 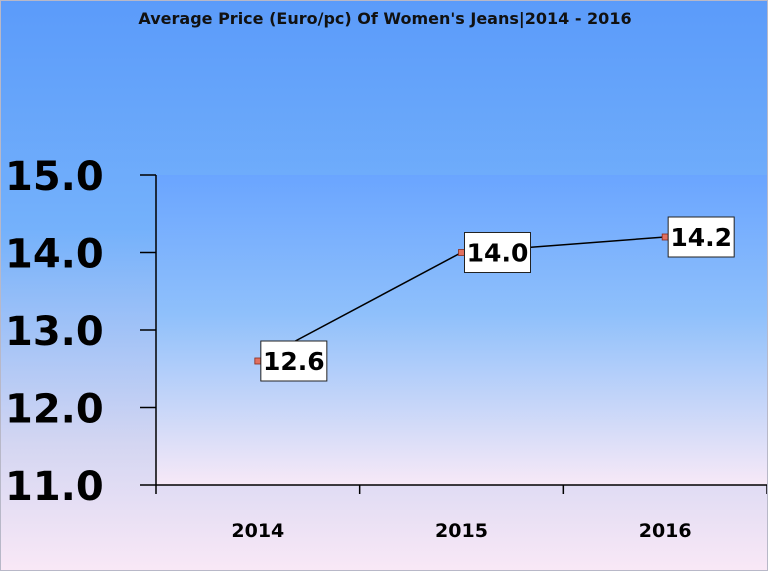 What do you see at coordinates (665, 531) in the screenshot?
I see `x-tick-label: 2016` at bounding box center [665, 531].